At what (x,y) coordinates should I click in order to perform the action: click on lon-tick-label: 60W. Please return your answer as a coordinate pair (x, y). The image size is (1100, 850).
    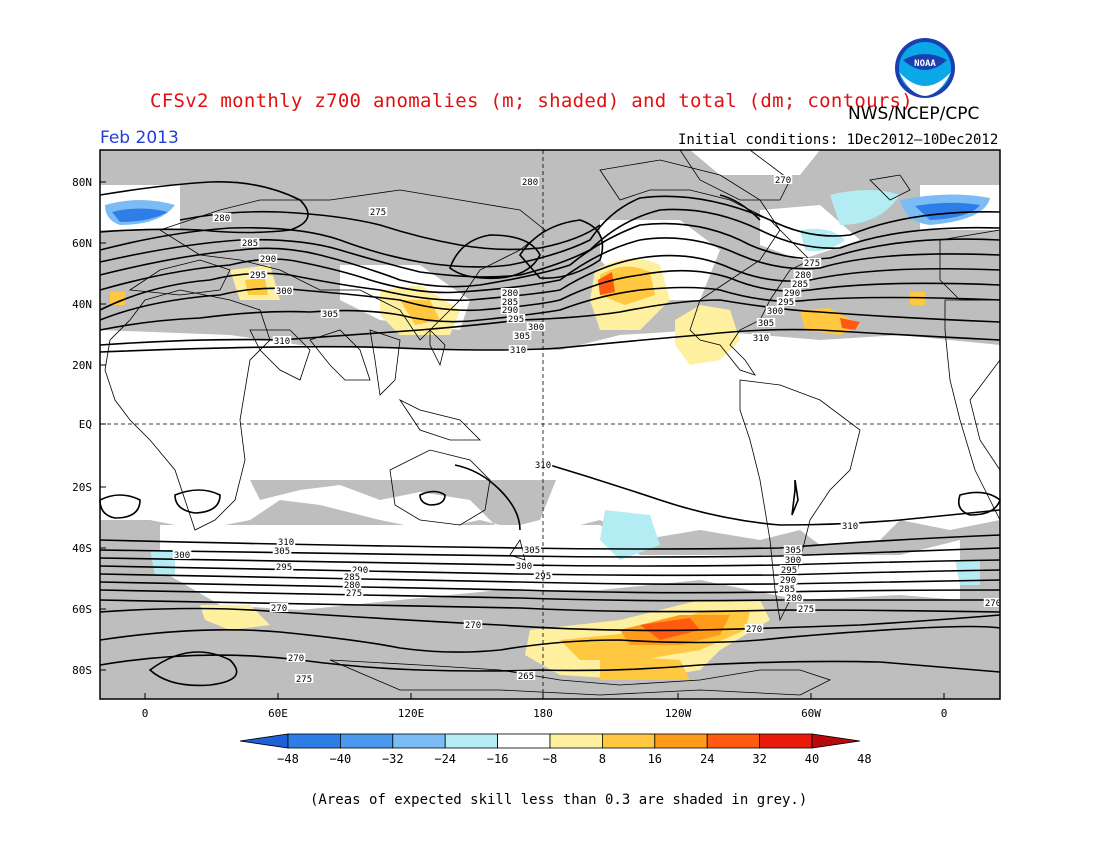
    Looking at the image, I should click on (811, 713).